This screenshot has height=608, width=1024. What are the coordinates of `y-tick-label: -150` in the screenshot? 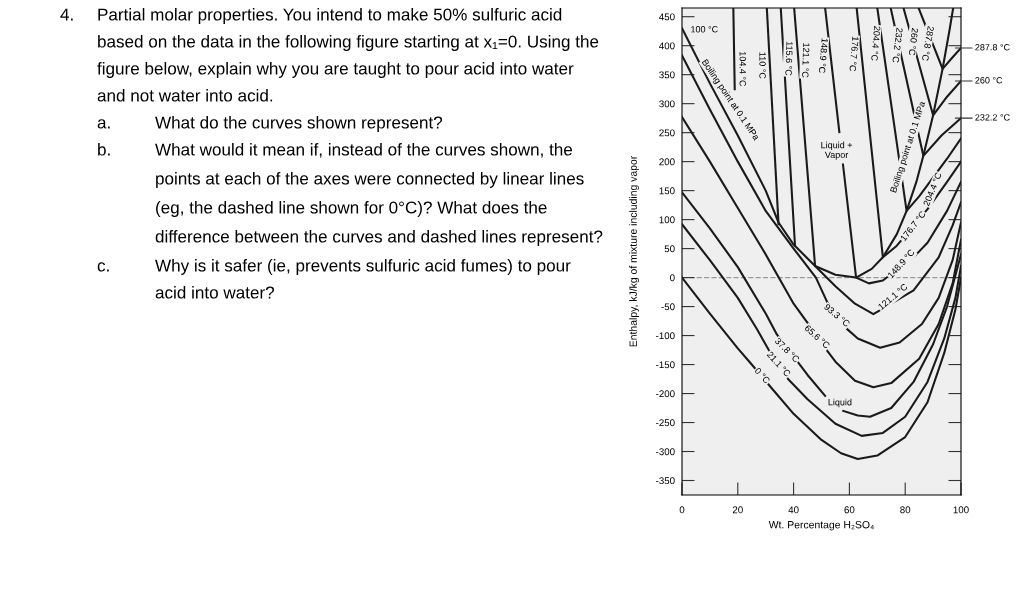 It's located at (665, 365).